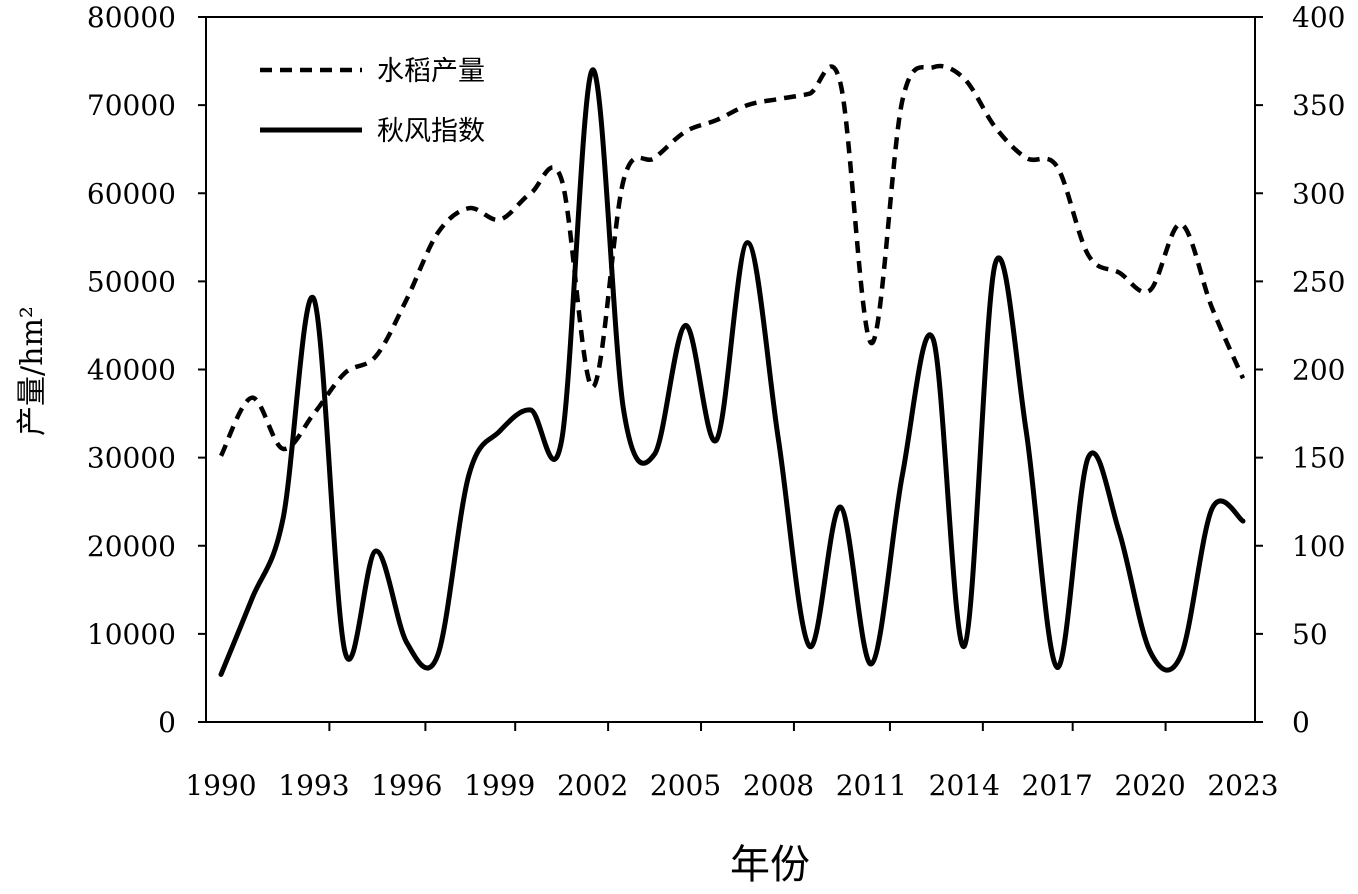  Describe the element at coordinates (1318, 546) in the screenshot. I see `y-right-tick-label: 100` at that location.